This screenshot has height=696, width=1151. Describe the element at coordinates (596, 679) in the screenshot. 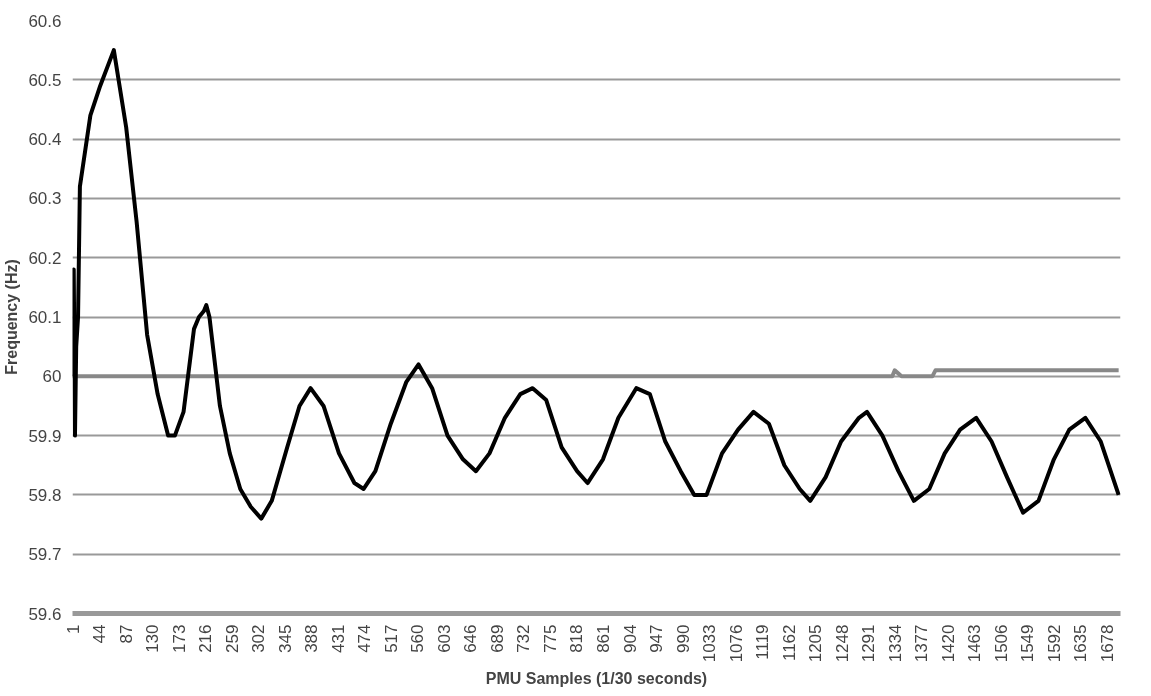

I see `x-axis-title: PMU Samples (1/30 seconds)` at that location.